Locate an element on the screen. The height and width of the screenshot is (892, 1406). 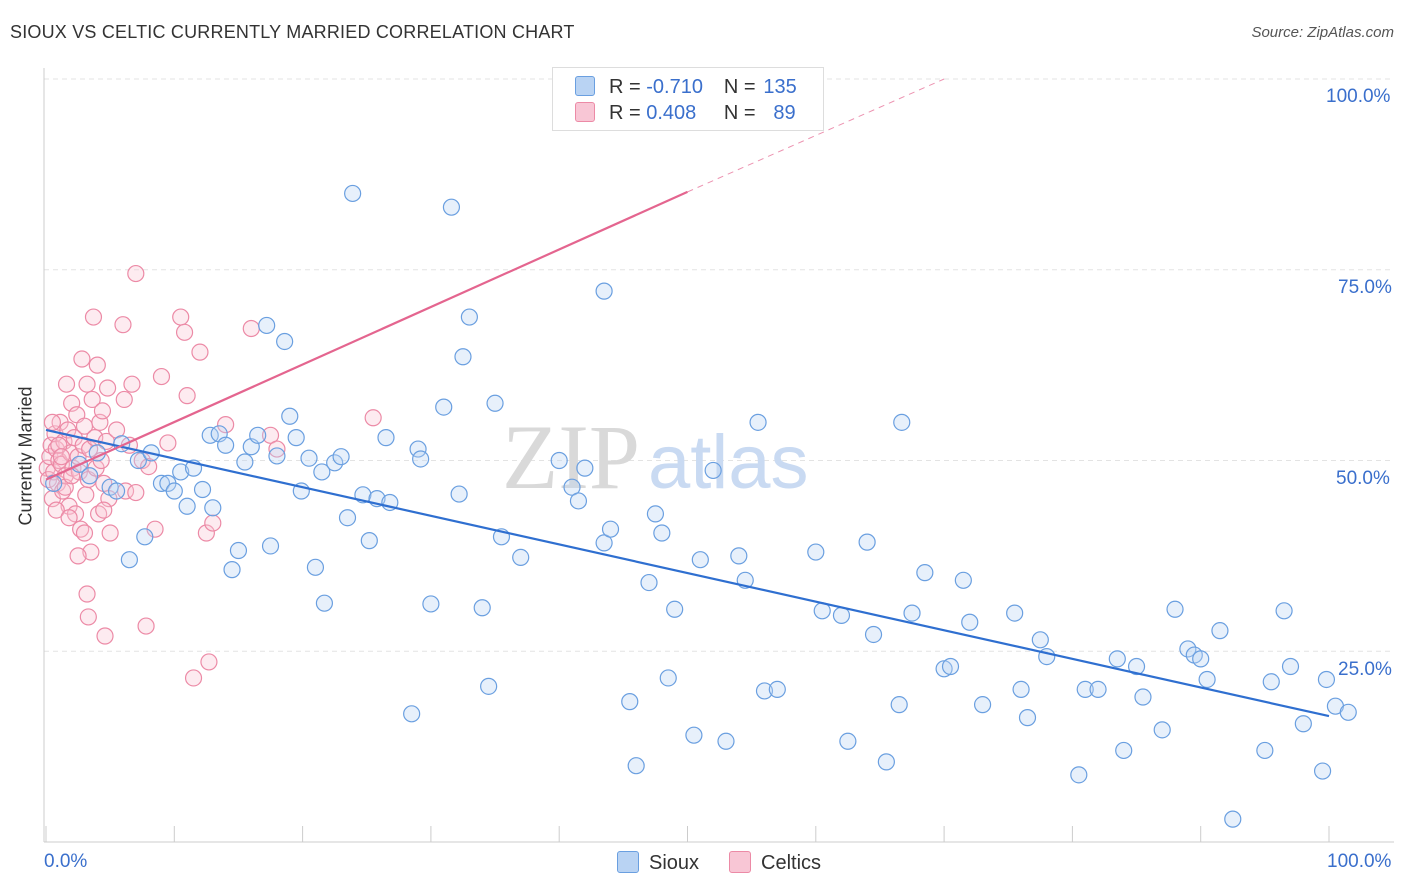
sioux-n-label: N = is located at coordinates (739, 87).